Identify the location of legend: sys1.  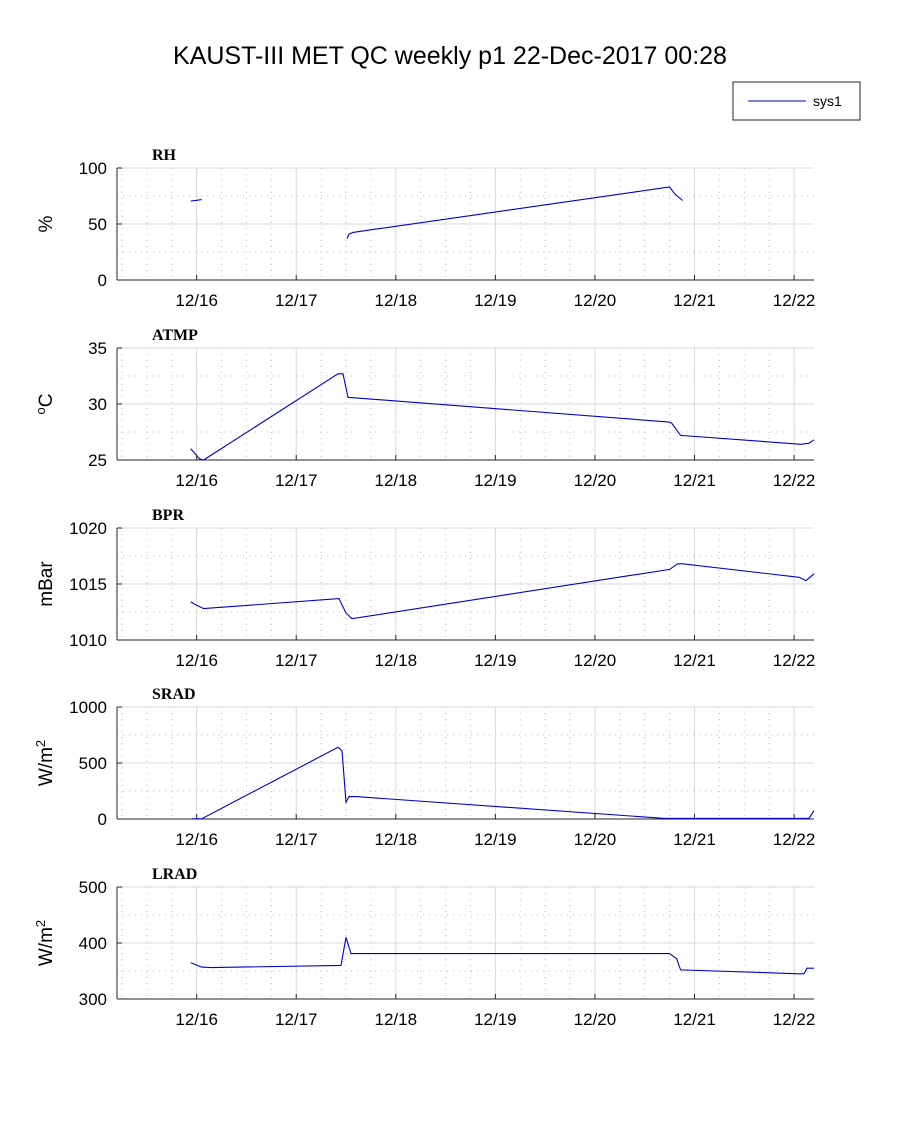
(796, 101).